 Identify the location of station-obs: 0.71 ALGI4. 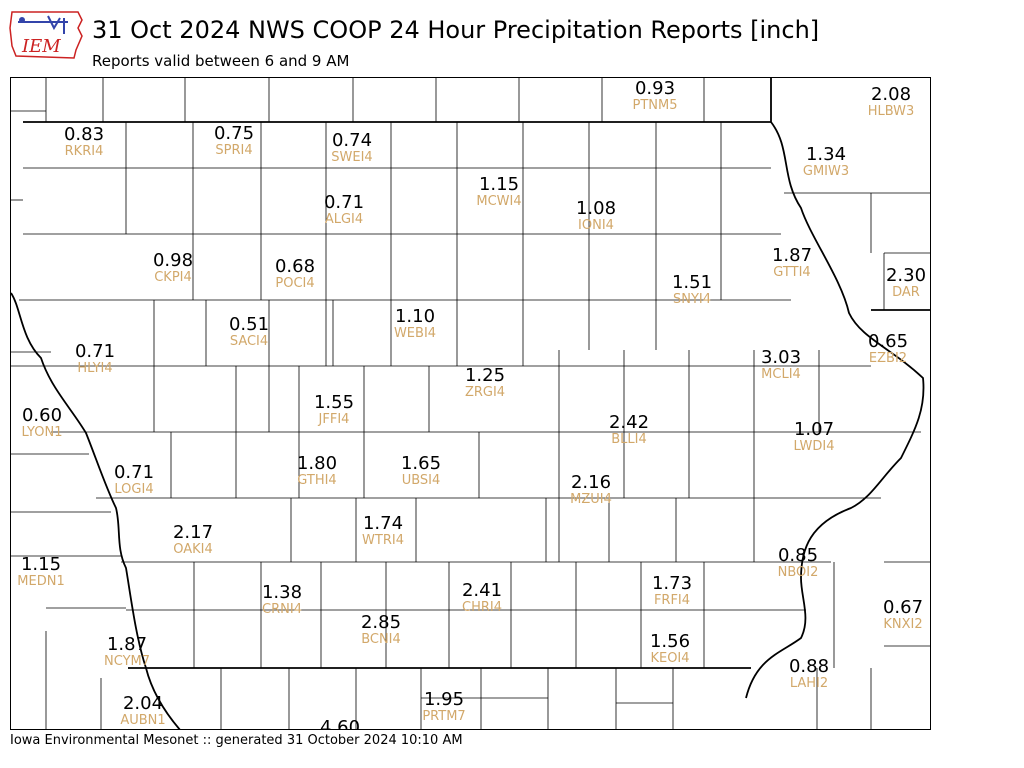
(344, 210).